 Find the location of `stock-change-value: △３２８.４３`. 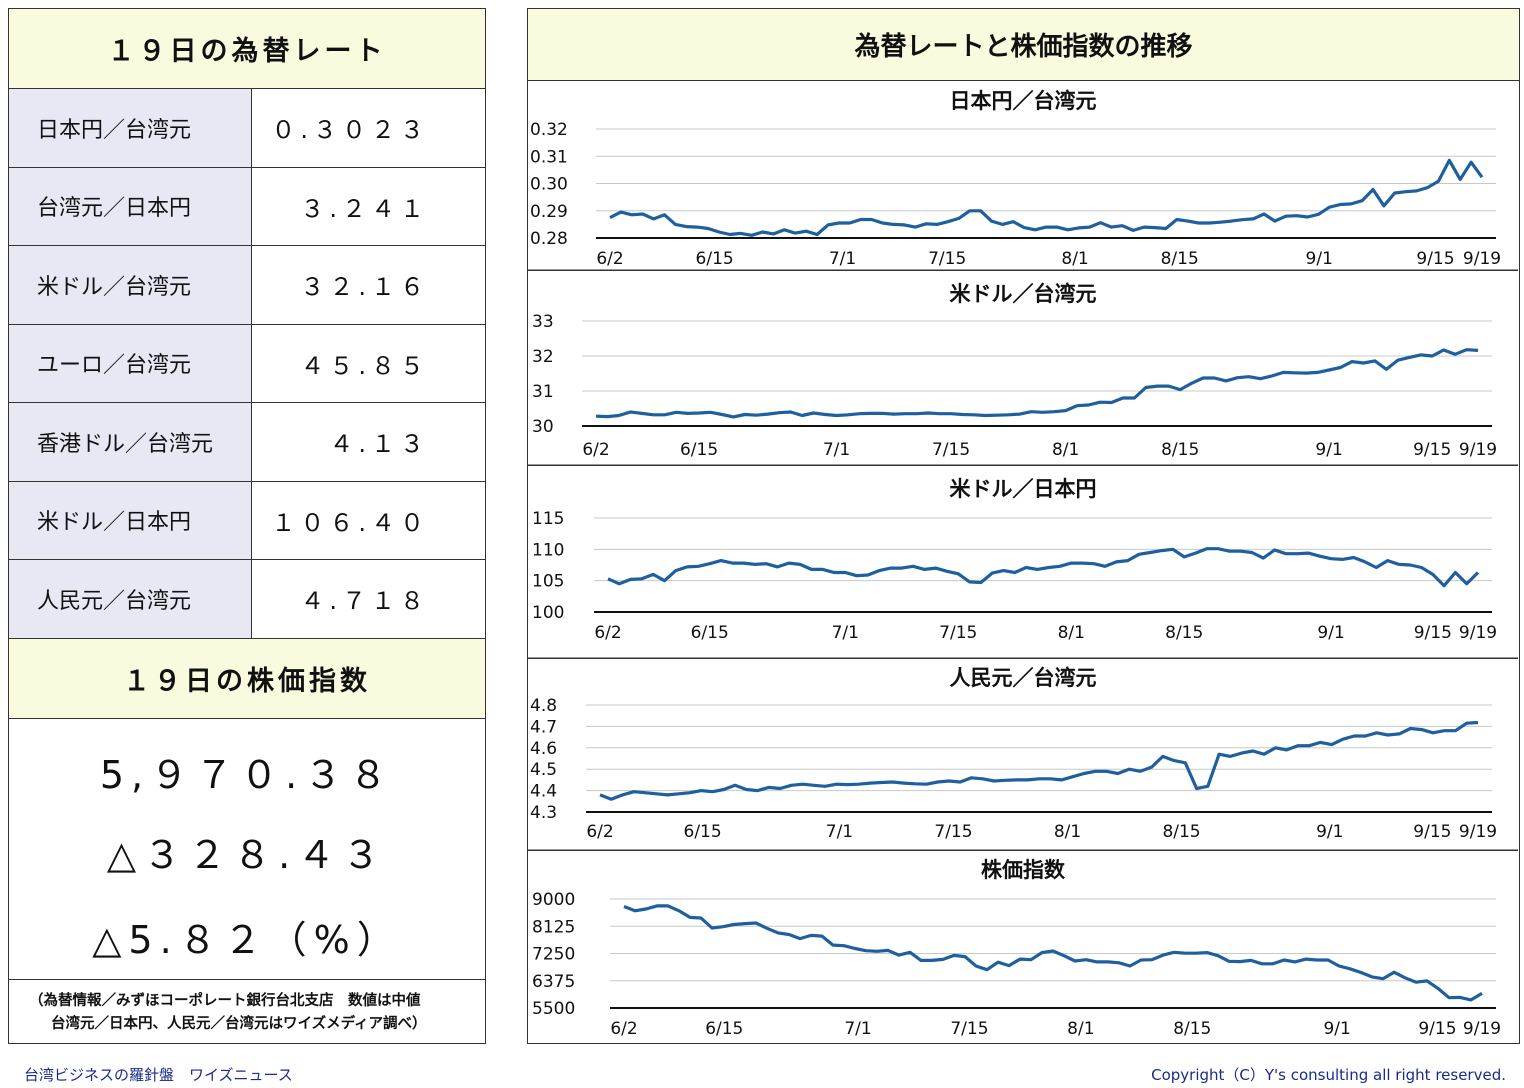

stock-change-value: △３２８.４３ is located at coordinates (247, 855).